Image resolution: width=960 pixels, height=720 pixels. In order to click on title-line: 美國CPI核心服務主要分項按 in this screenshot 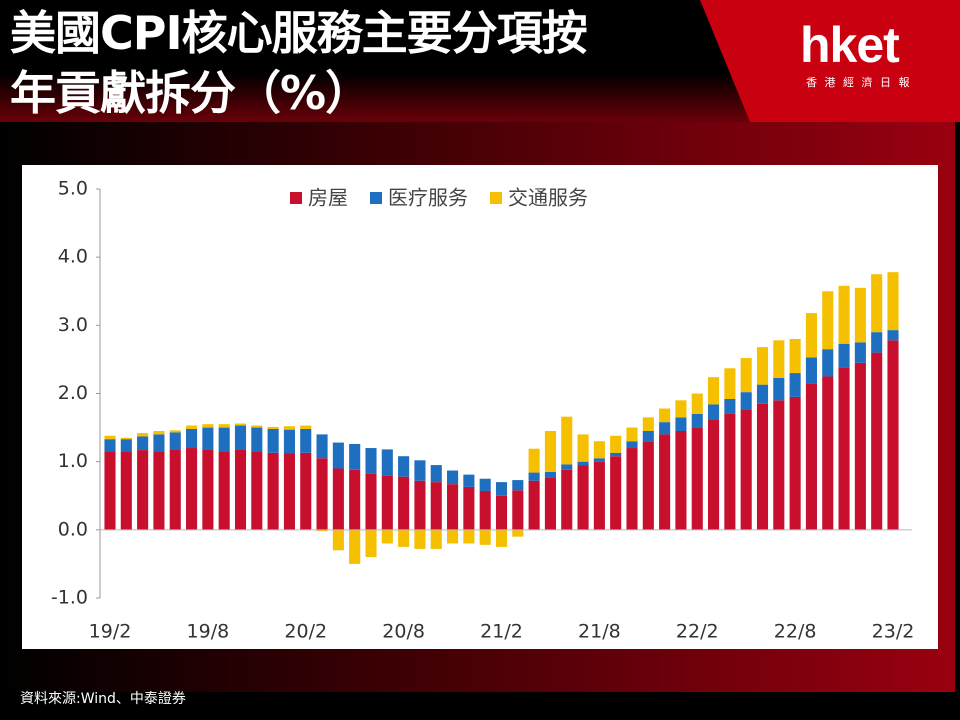, I will do `click(299, 33)`.